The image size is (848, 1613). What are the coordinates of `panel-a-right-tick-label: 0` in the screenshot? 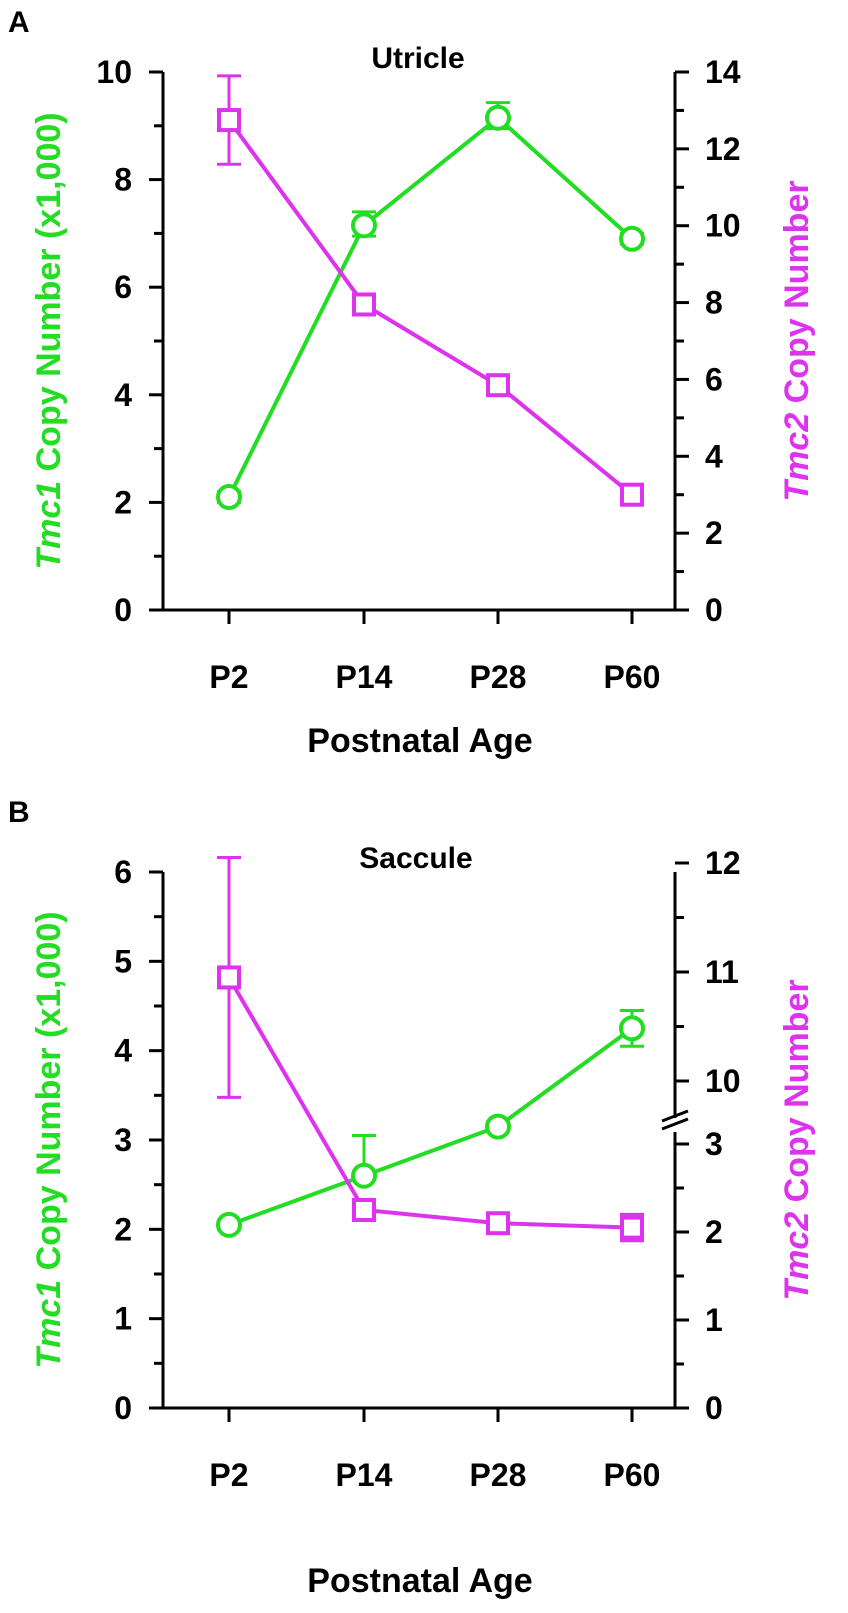 It's located at (714, 610).